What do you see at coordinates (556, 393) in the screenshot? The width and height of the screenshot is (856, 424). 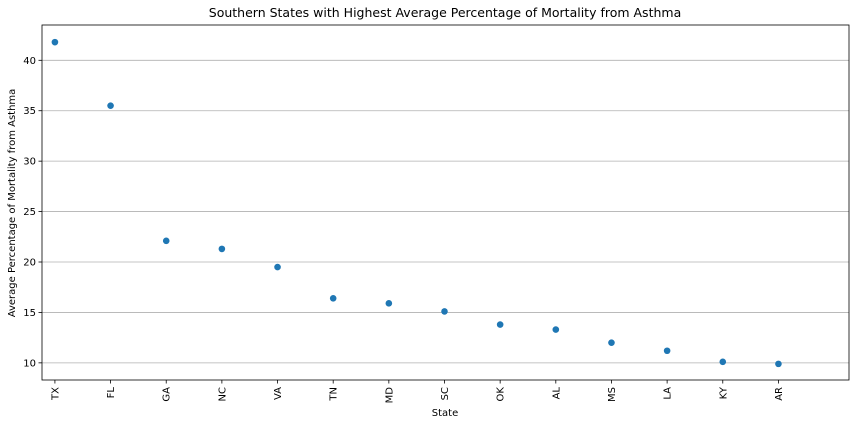 I see `x-tick-label: AL` at bounding box center [556, 393].